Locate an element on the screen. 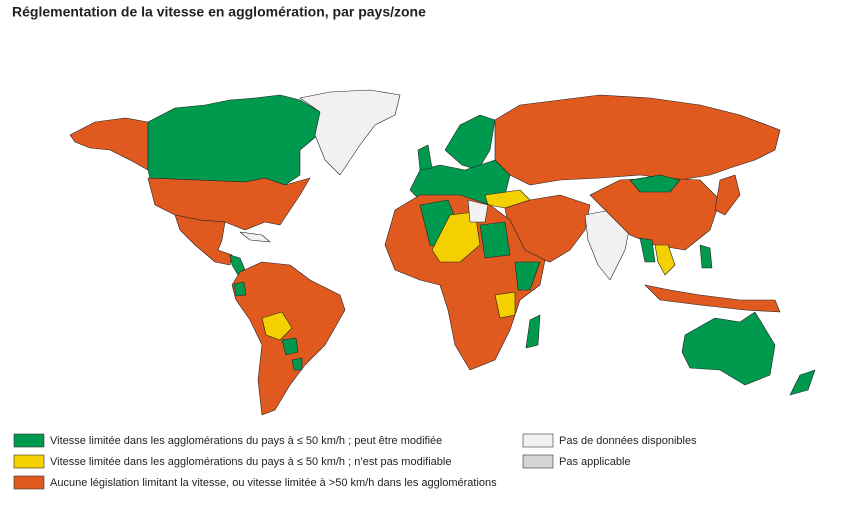  new-zealand is located at coordinates (802, 382).